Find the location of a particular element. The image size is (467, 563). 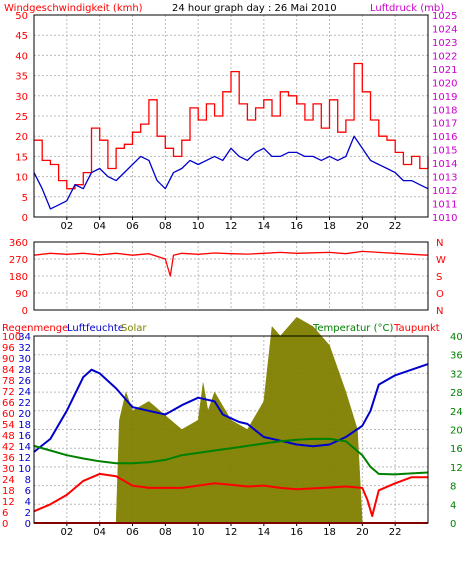

dewpoint-line is located at coordinates (230, 494).